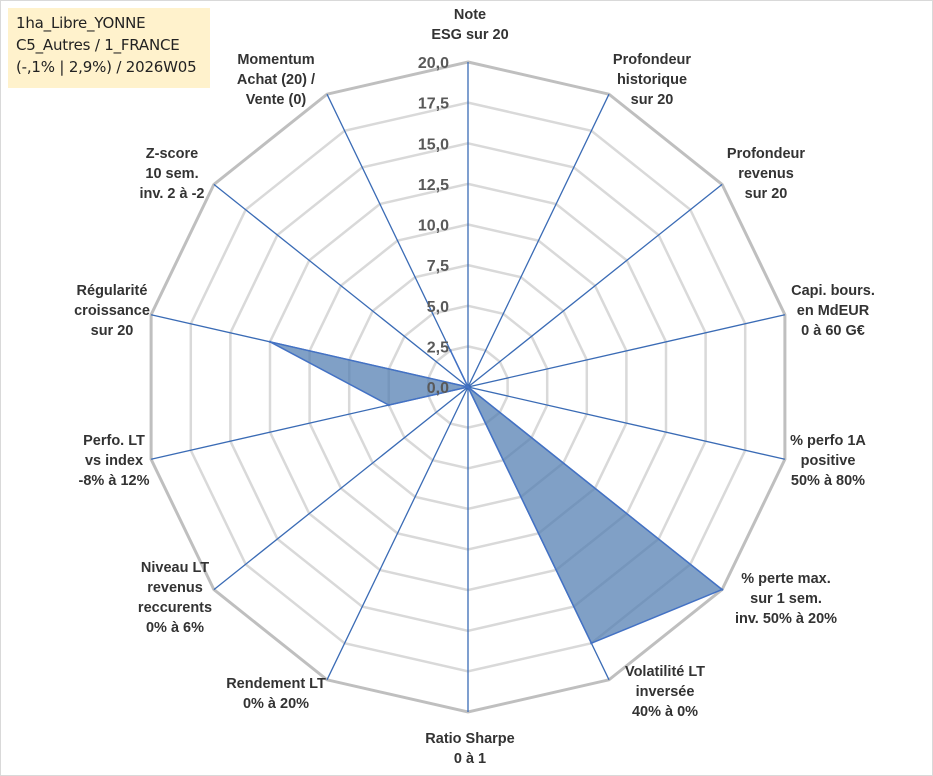 This screenshot has height=776, width=933. What do you see at coordinates (433, 185) in the screenshot?
I see `tick-label: 12,5` at bounding box center [433, 185].